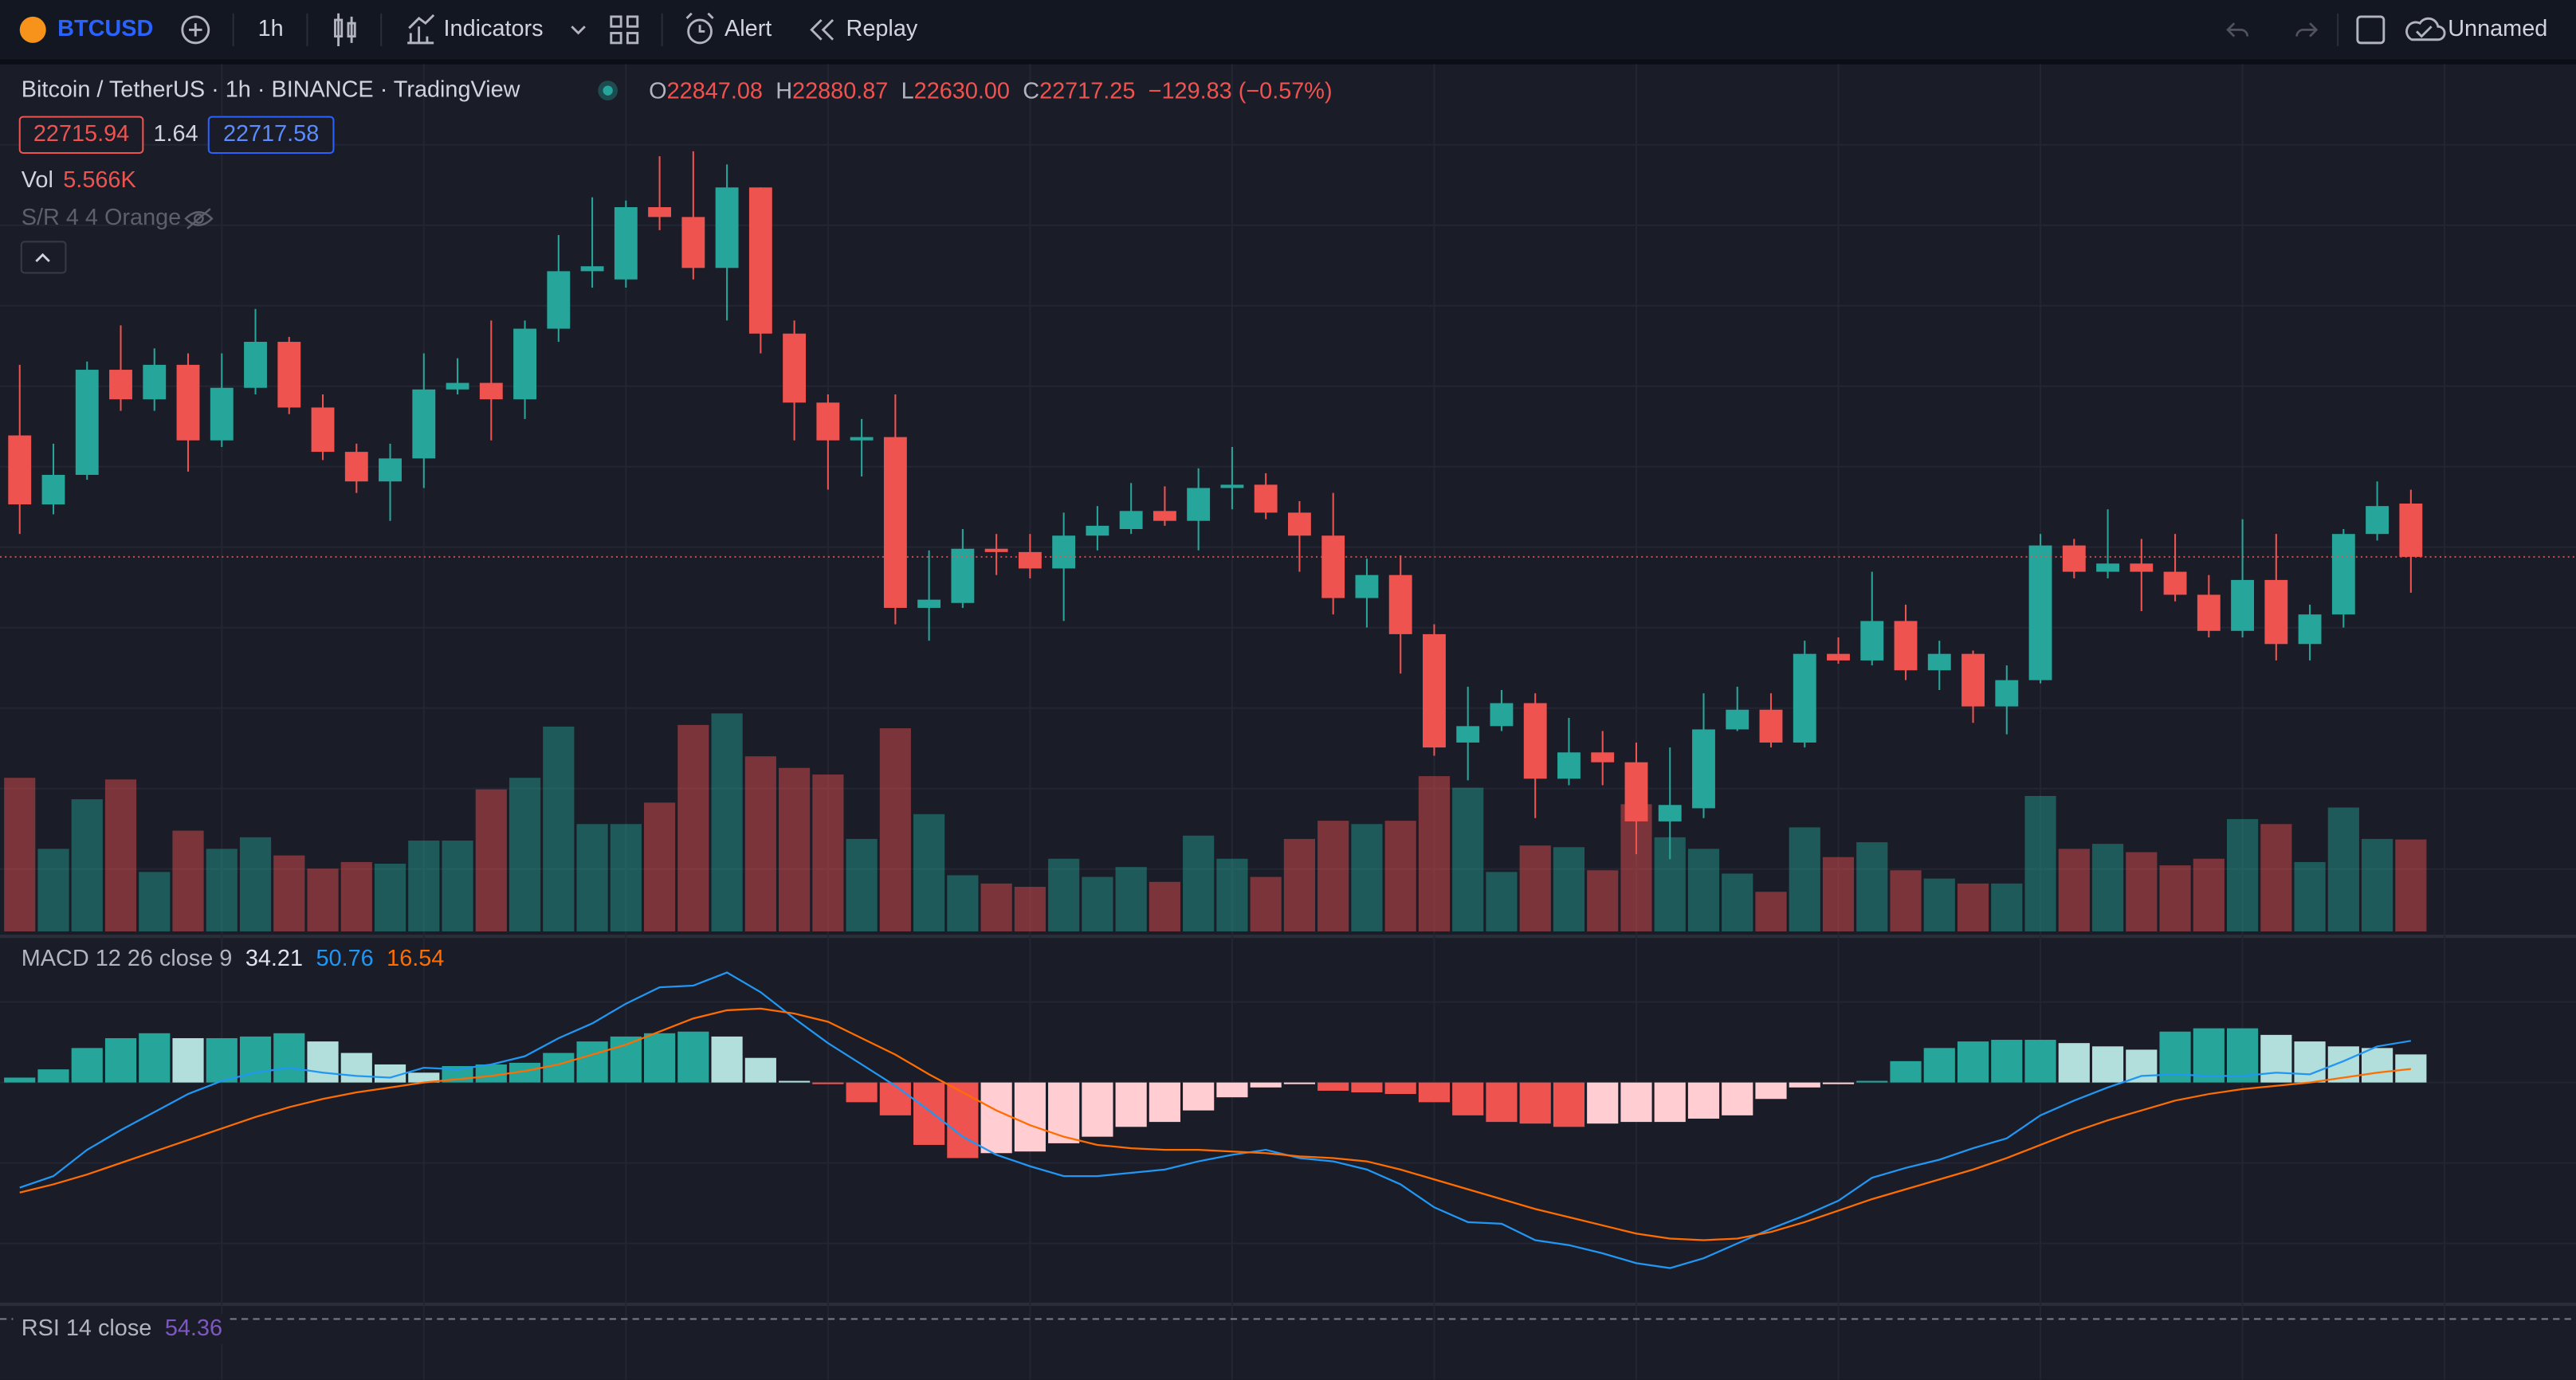 The image size is (2576, 1380). What do you see at coordinates (199, 218) in the screenshot?
I see `hidden-eye-icon` at bounding box center [199, 218].